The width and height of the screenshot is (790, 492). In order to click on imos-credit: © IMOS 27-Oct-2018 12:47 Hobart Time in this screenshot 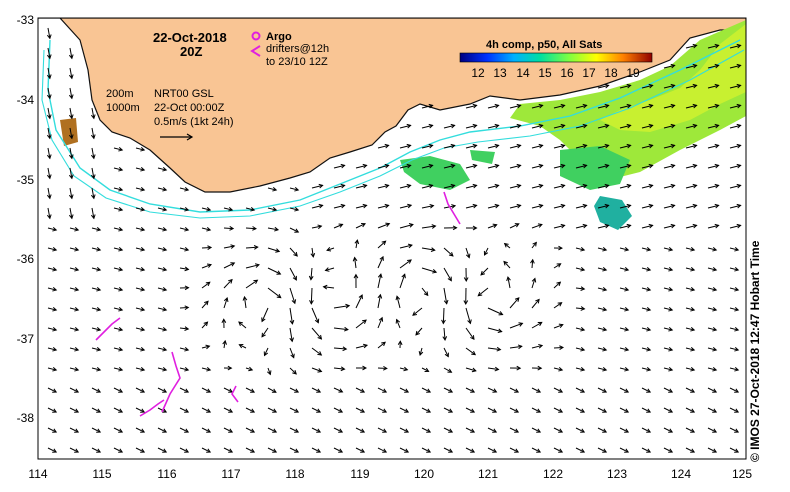, I will do `click(755, 351)`.